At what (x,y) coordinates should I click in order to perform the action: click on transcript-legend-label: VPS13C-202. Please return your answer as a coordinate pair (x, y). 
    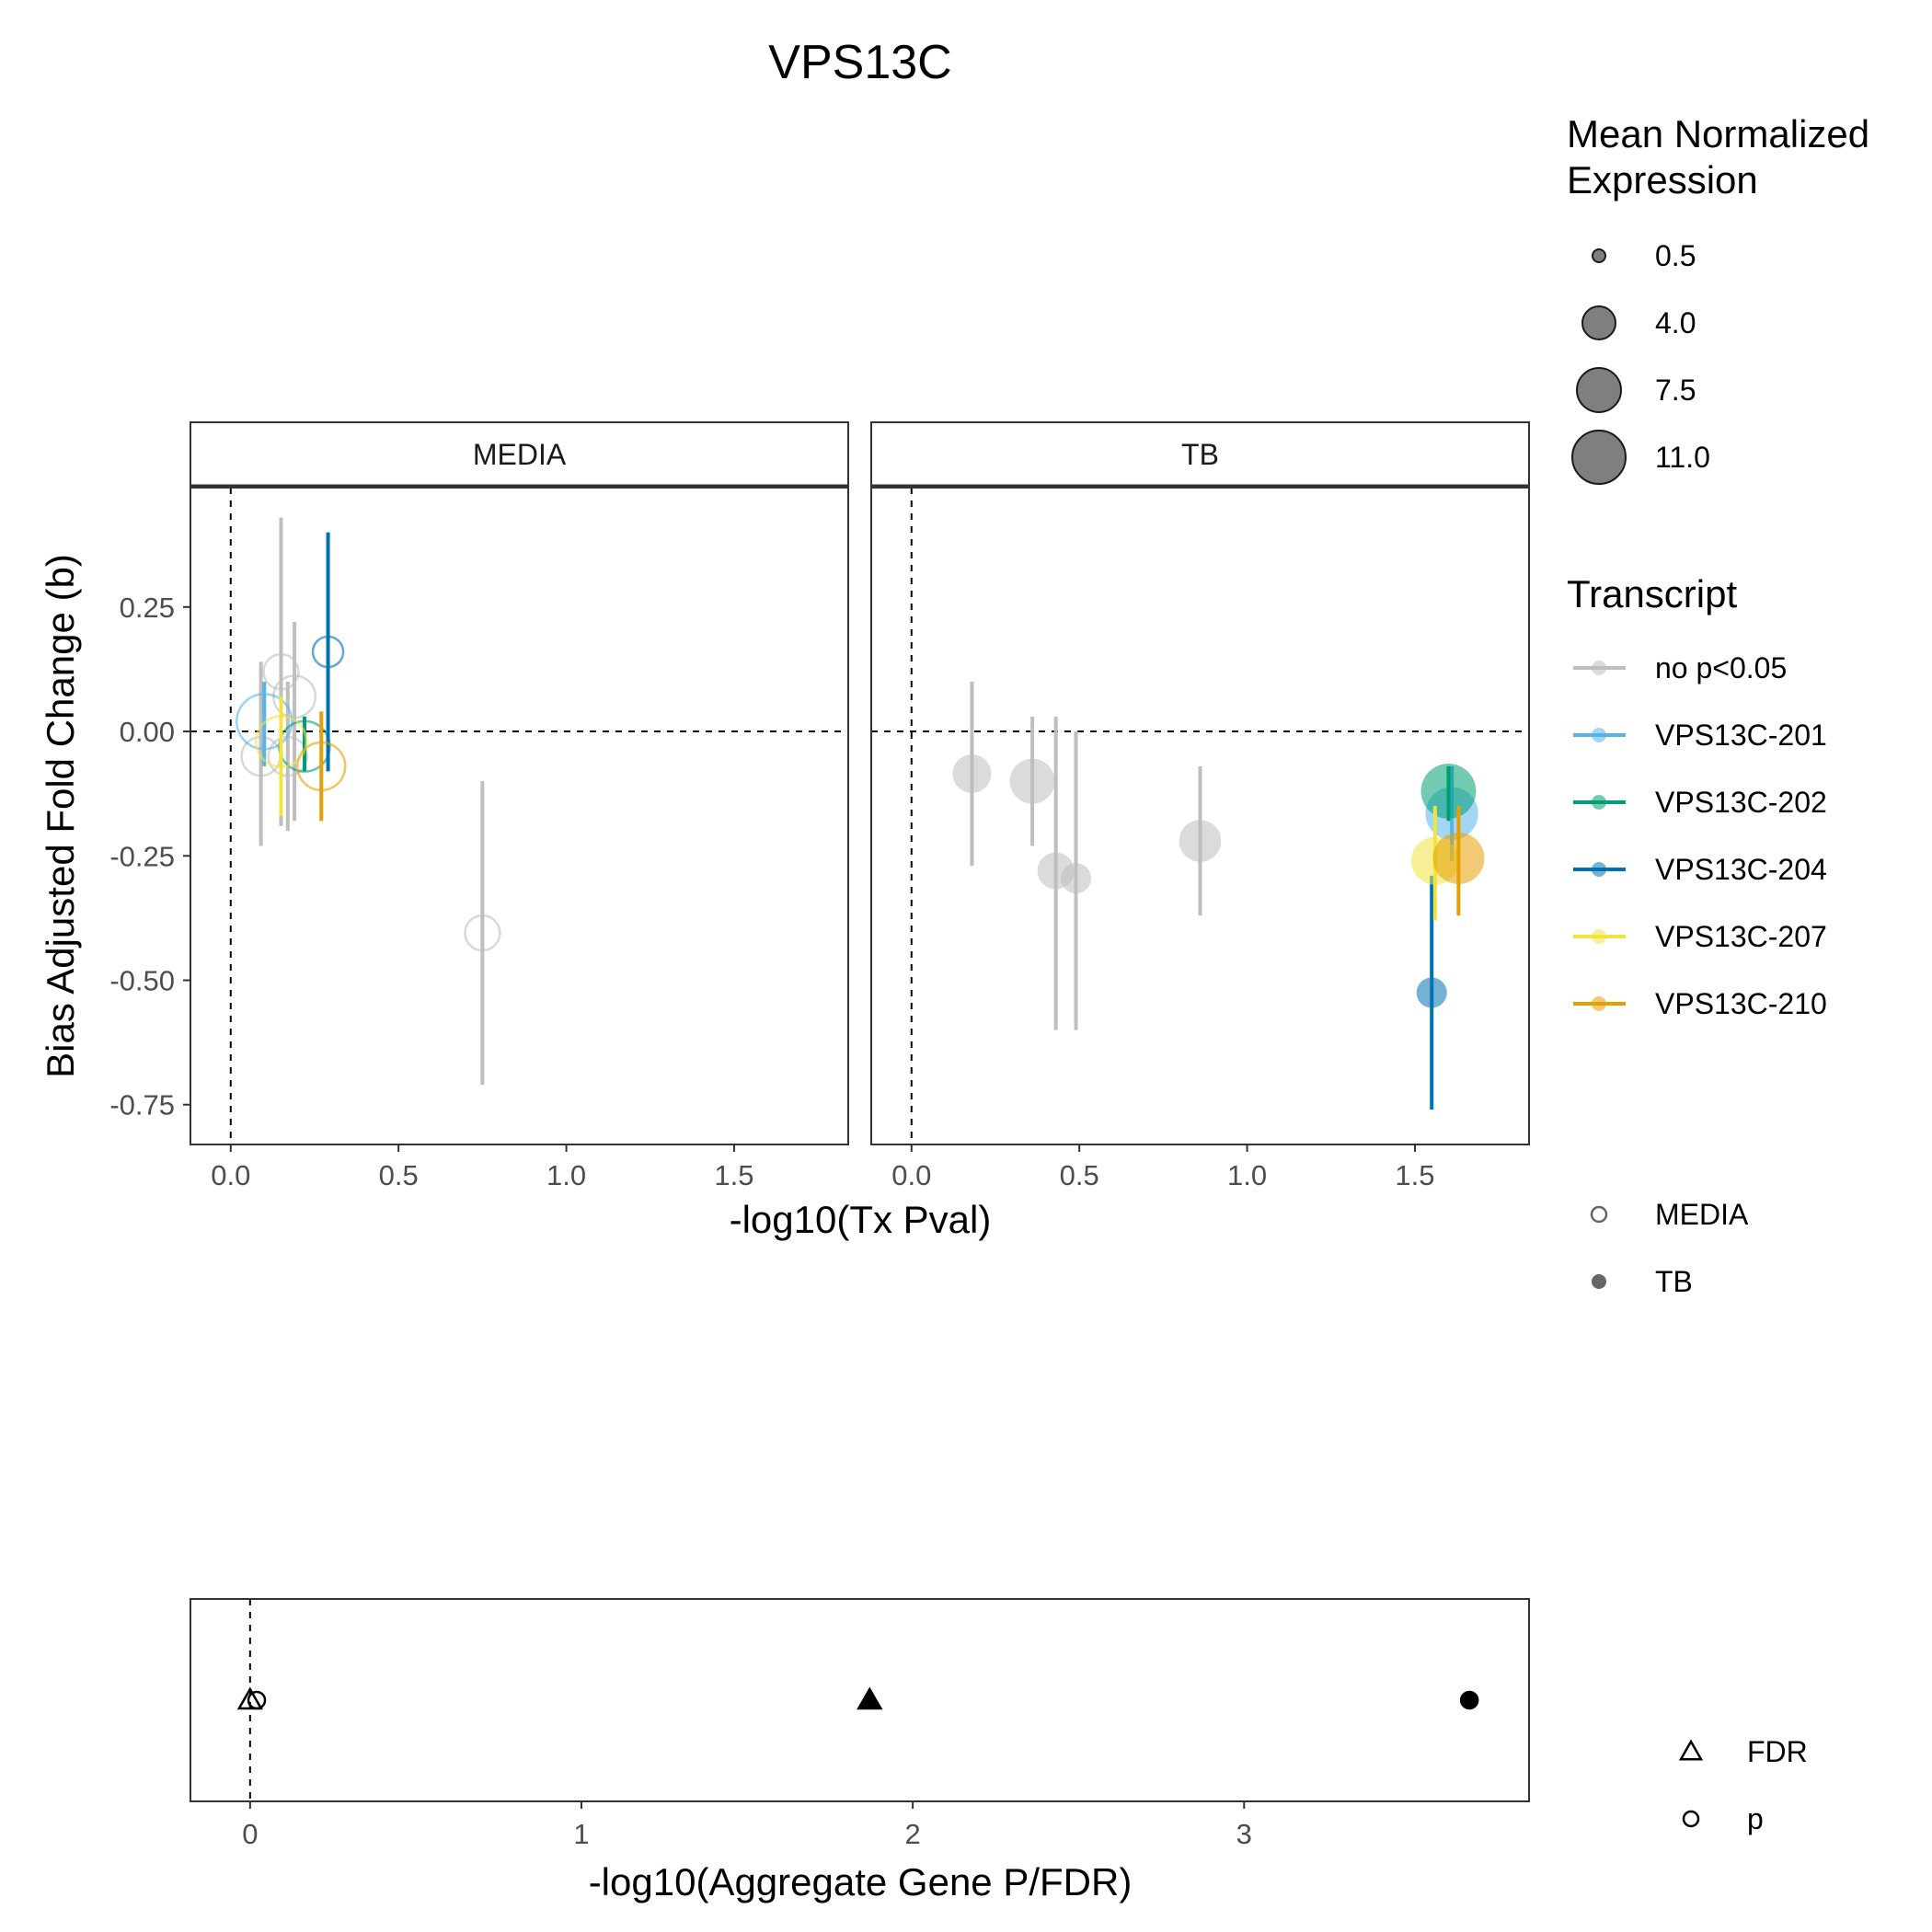
    Looking at the image, I should click on (1741, 802).